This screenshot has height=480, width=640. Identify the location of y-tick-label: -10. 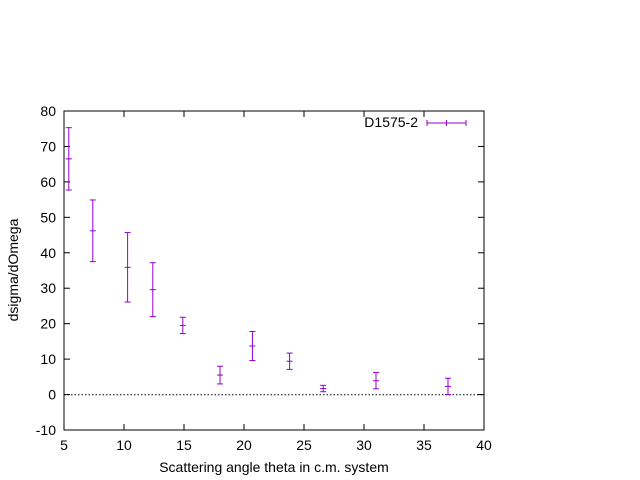
(46, 430).